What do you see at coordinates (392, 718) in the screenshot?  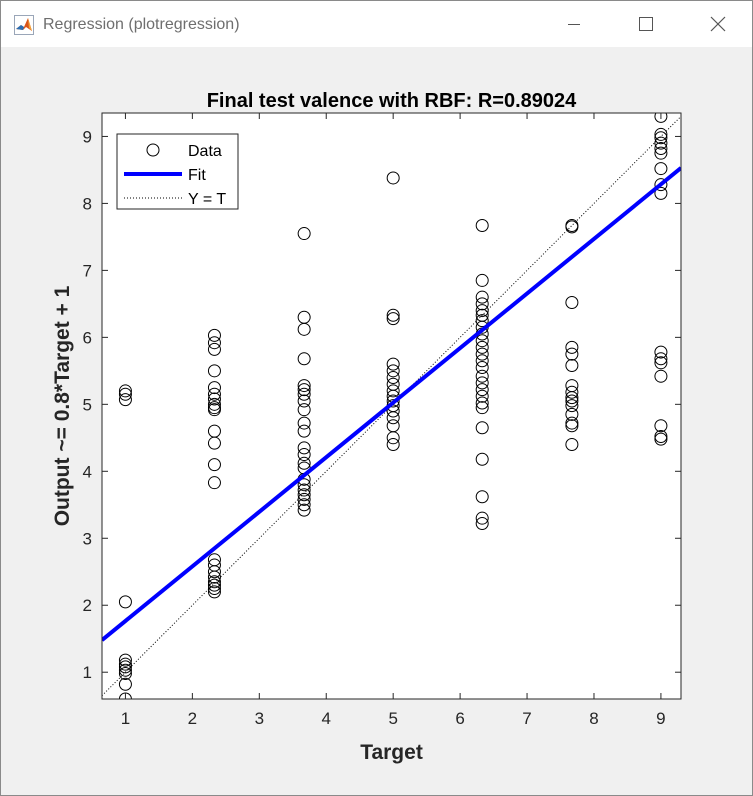 I see `x-tick-label: 5` at bounding box center [392, 718].